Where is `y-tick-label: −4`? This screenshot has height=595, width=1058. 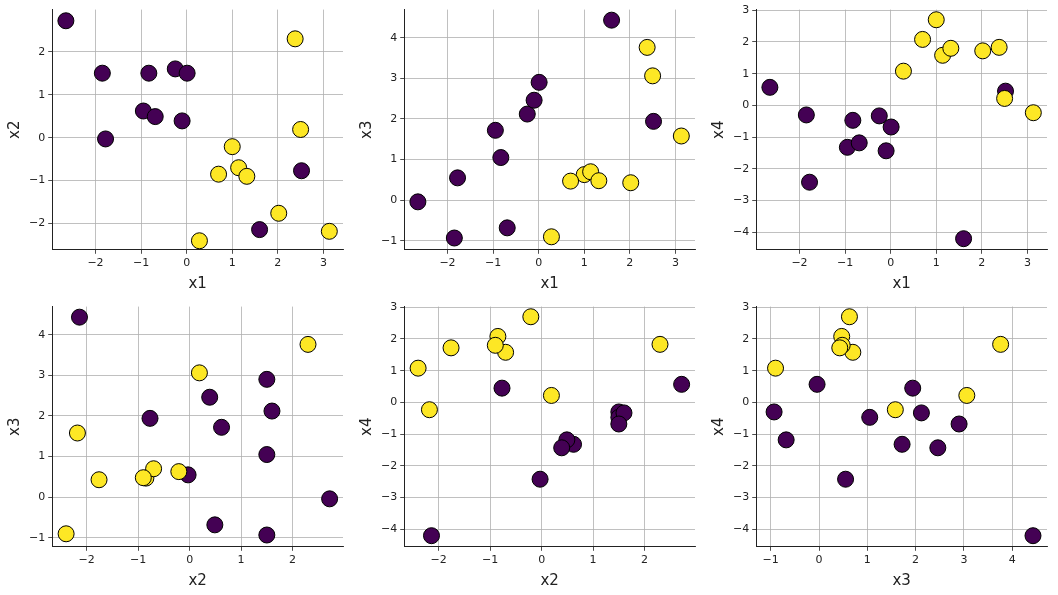 y-tick-label: −4 is located at coordinates (741, 529).